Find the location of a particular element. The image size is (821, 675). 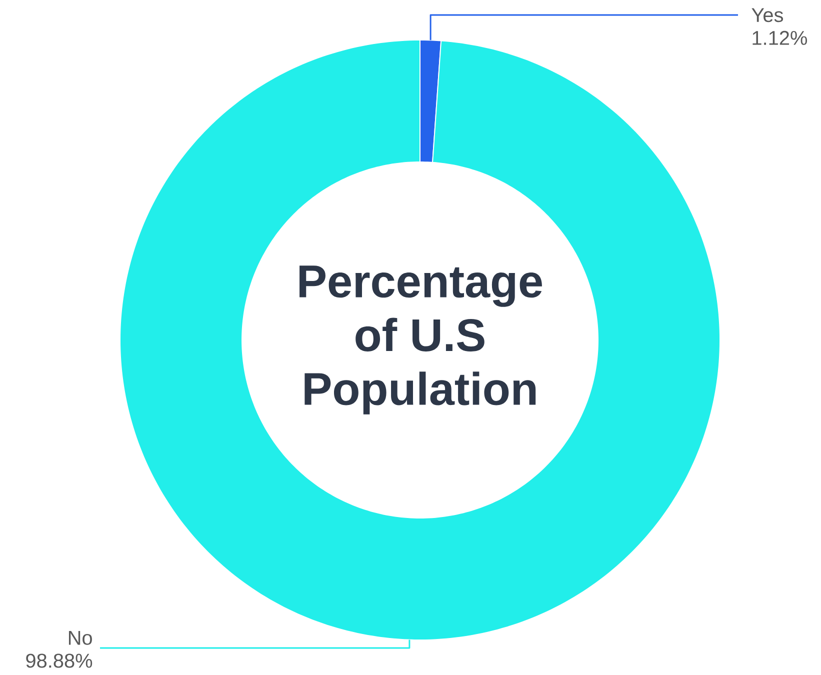

text: Percentage of U.S Population is located at coordinates (421, 340).